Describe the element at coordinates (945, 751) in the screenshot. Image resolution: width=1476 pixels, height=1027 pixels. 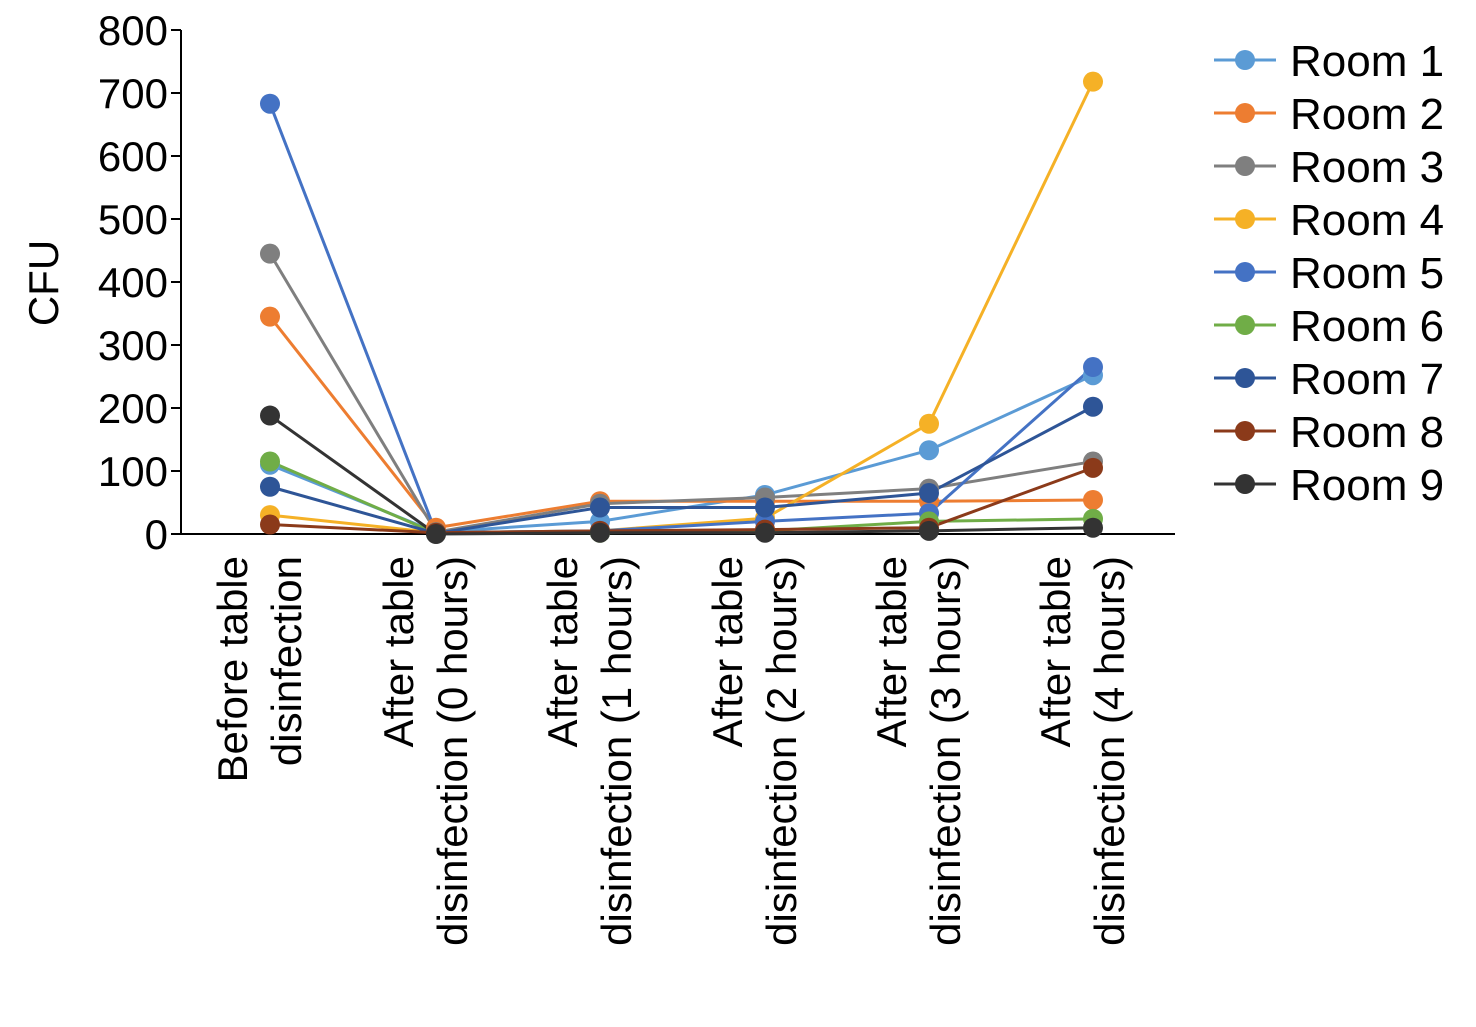
I see `x-tick-label-line: disinfection (3 hours)` at that location.